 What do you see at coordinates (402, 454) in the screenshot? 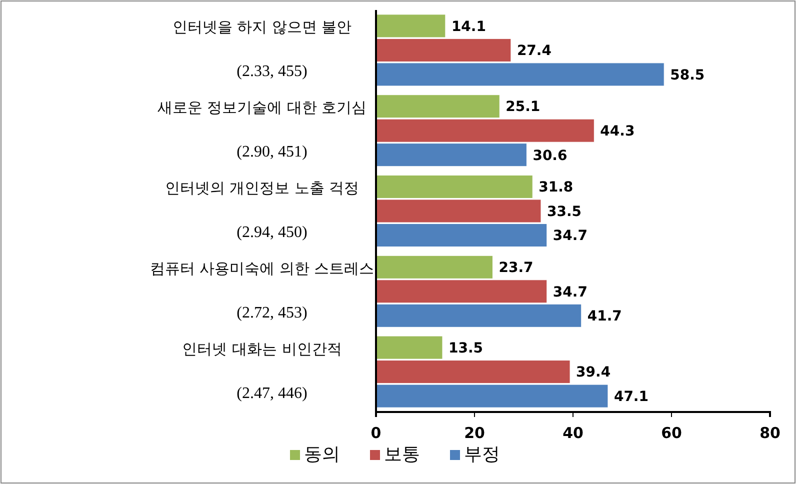
I see `legend-label: 보통` at bounding box center [402, 454].